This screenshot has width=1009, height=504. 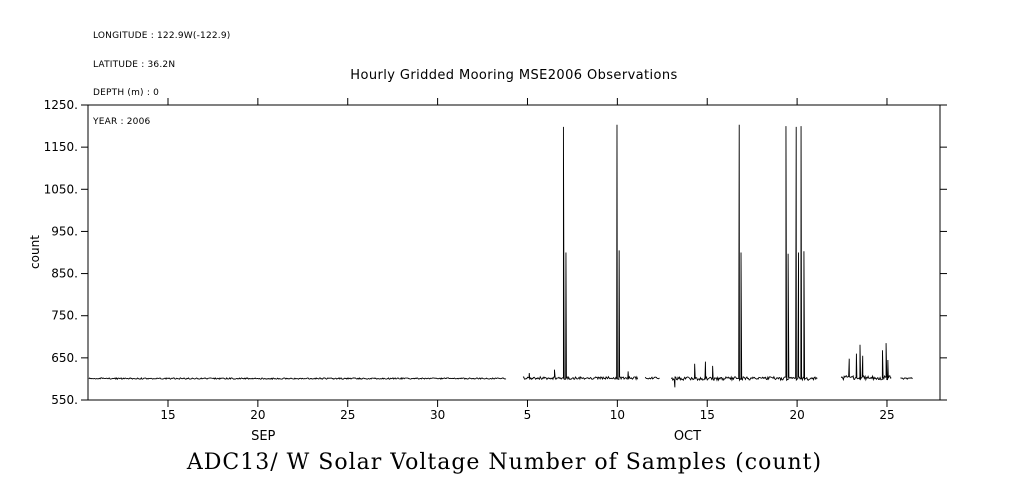 I want to click on x-tick-label: 5, so click(x=528, y=415).